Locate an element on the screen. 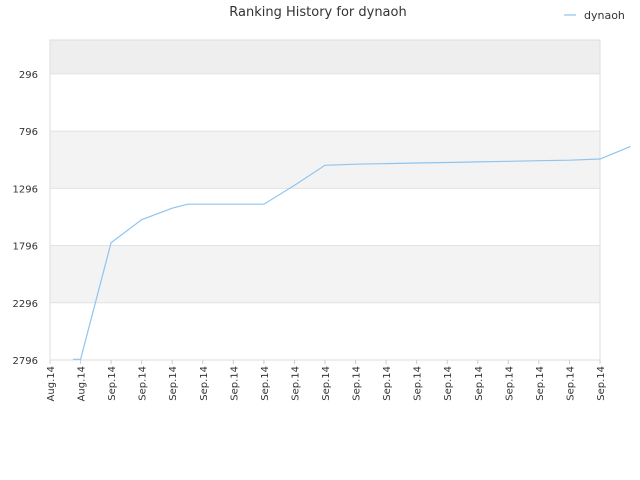 Image resolution: width=640 pixels, height=480 pixels. y-tick-label: 1796 is located at coordinates (25, 247).